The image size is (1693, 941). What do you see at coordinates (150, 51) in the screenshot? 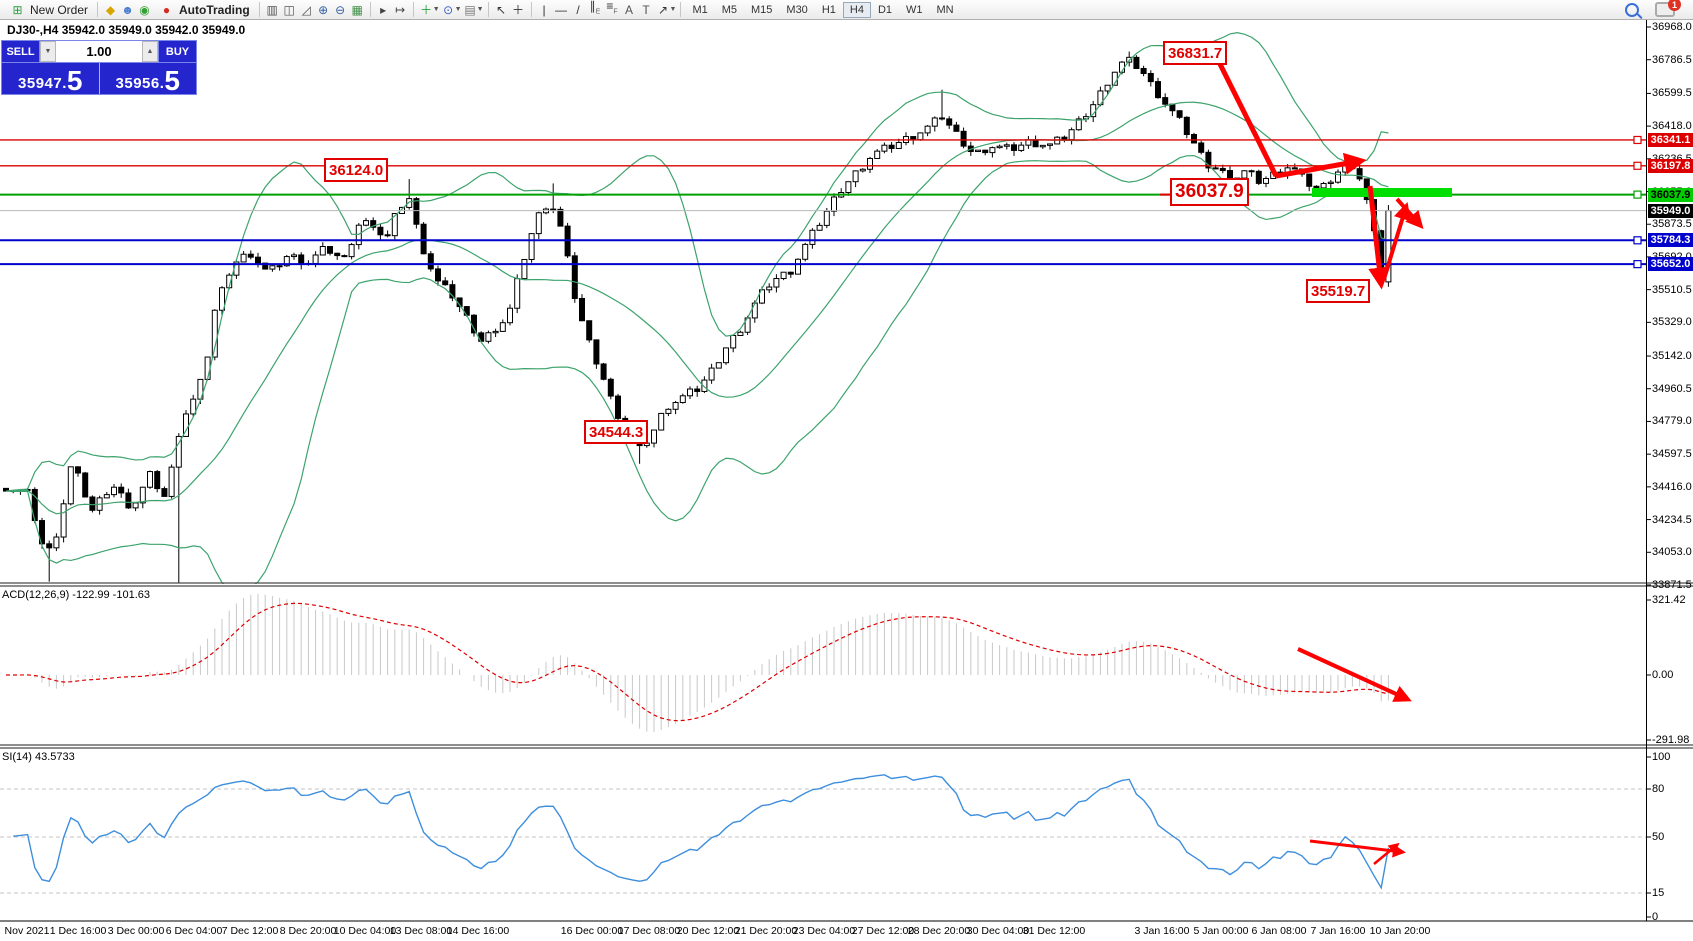
I see `lot-increase-button: ▲` at bounding box center [150, 51].